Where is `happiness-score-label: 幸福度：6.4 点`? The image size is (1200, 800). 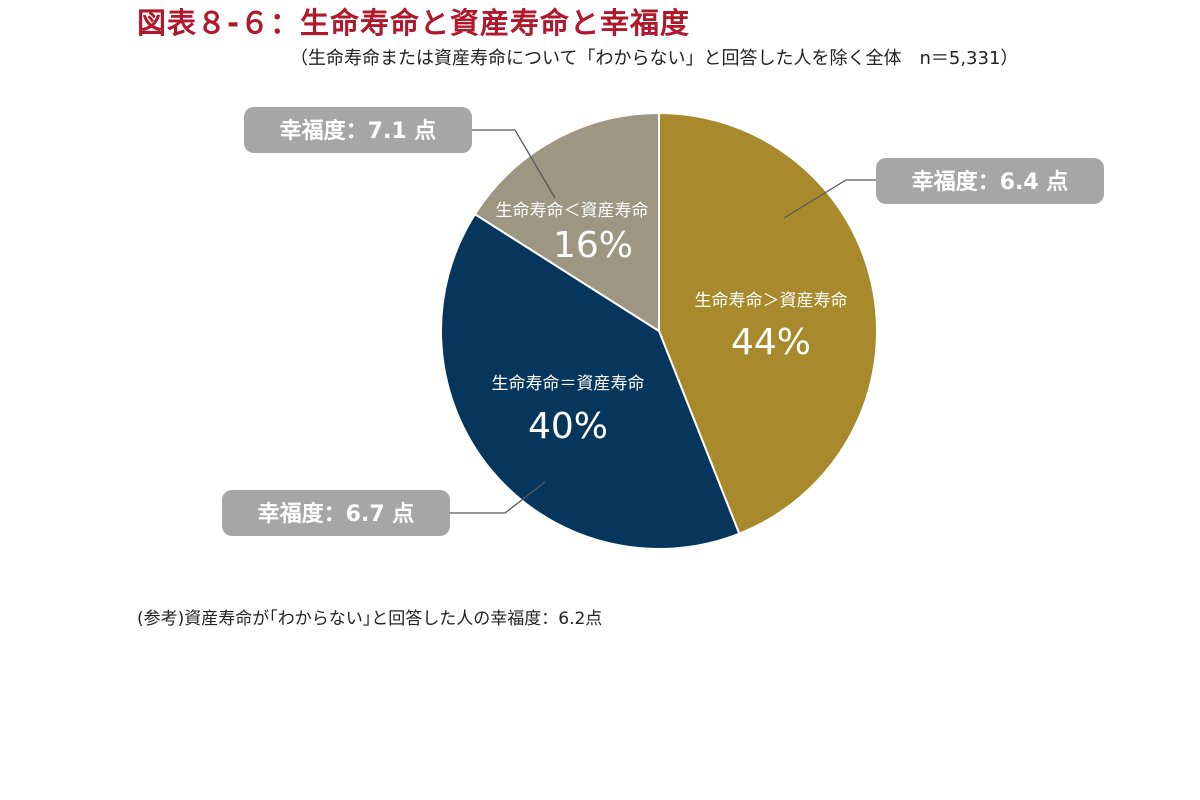 happiness-score-label: 幸福度：6.4 点 is located at coordinates (990, 182).